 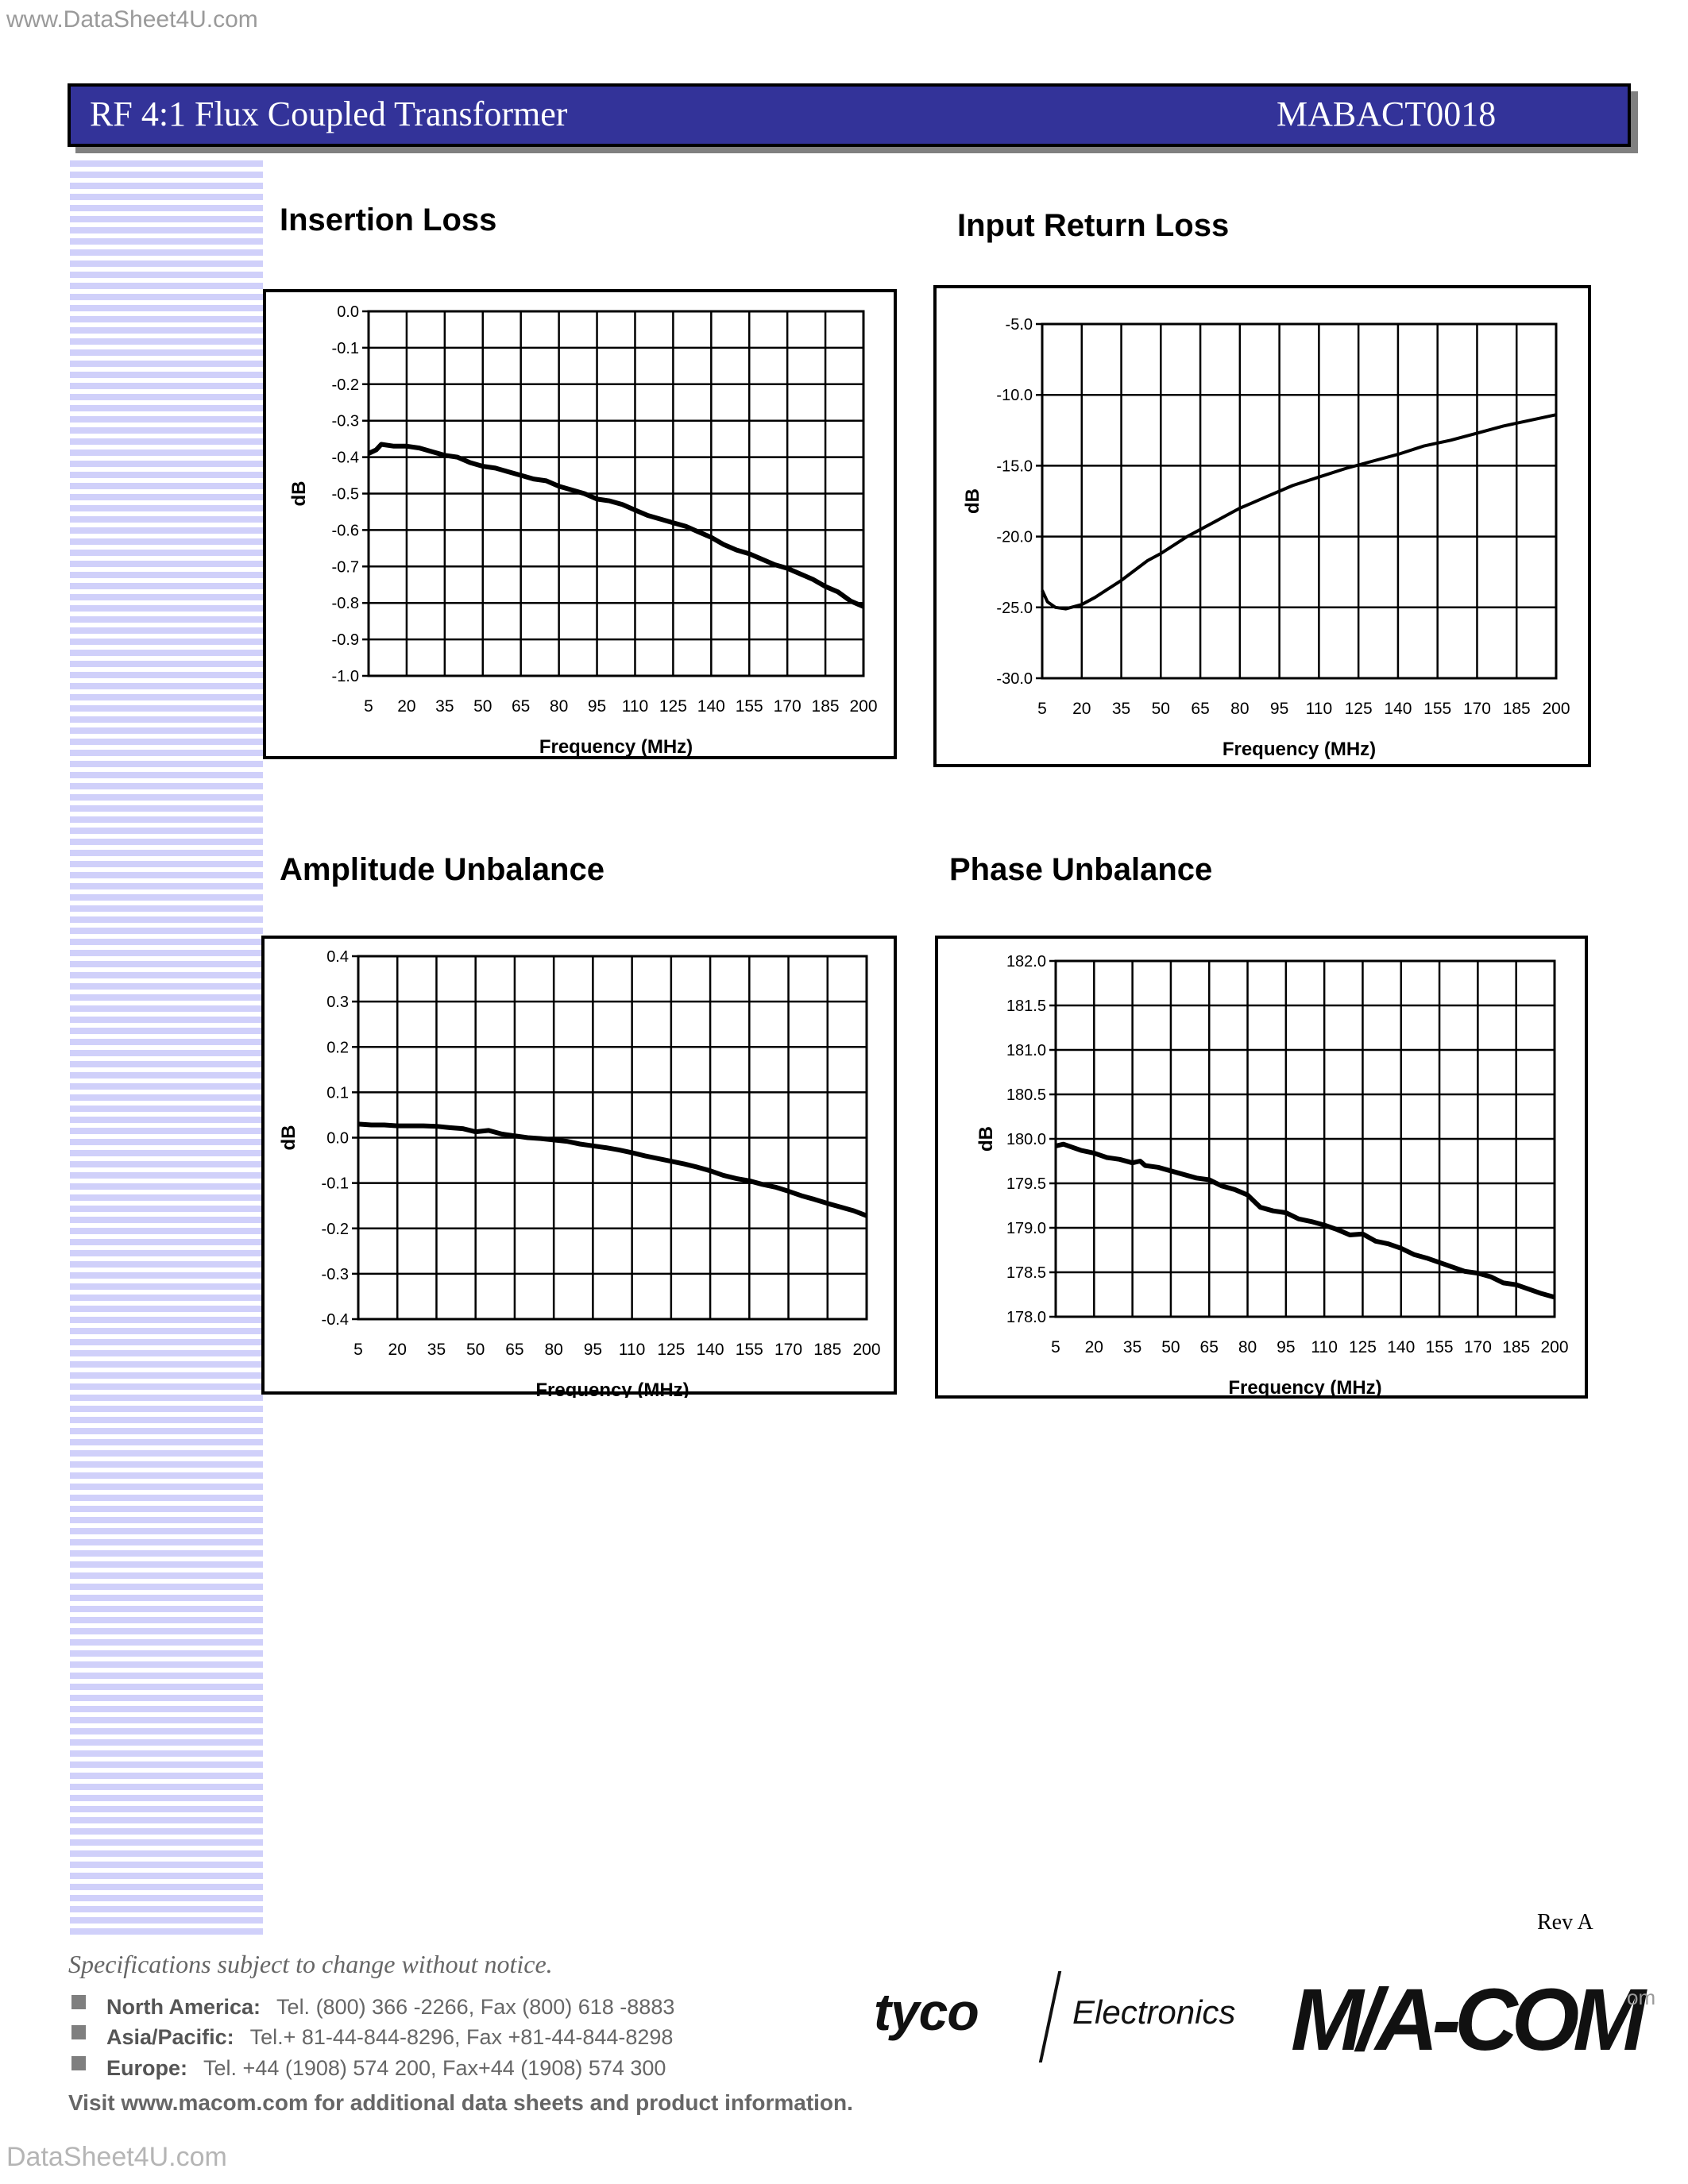 I want to click on document-title: RF 4:1 Flux Coupled Transformer, so click(x=329, y=114).